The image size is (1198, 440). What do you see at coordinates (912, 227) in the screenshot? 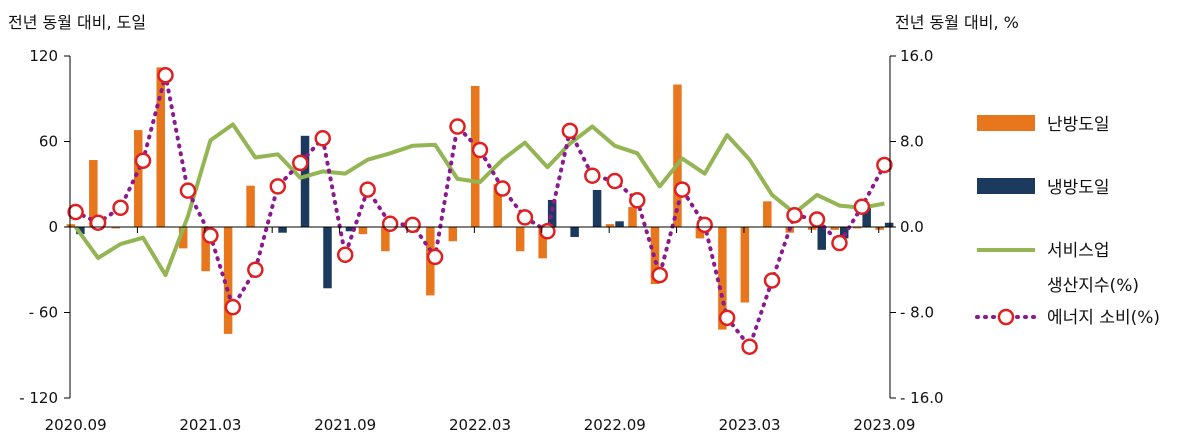
I see `right-tick-label: 0.0` at bounding box center [912, 227].